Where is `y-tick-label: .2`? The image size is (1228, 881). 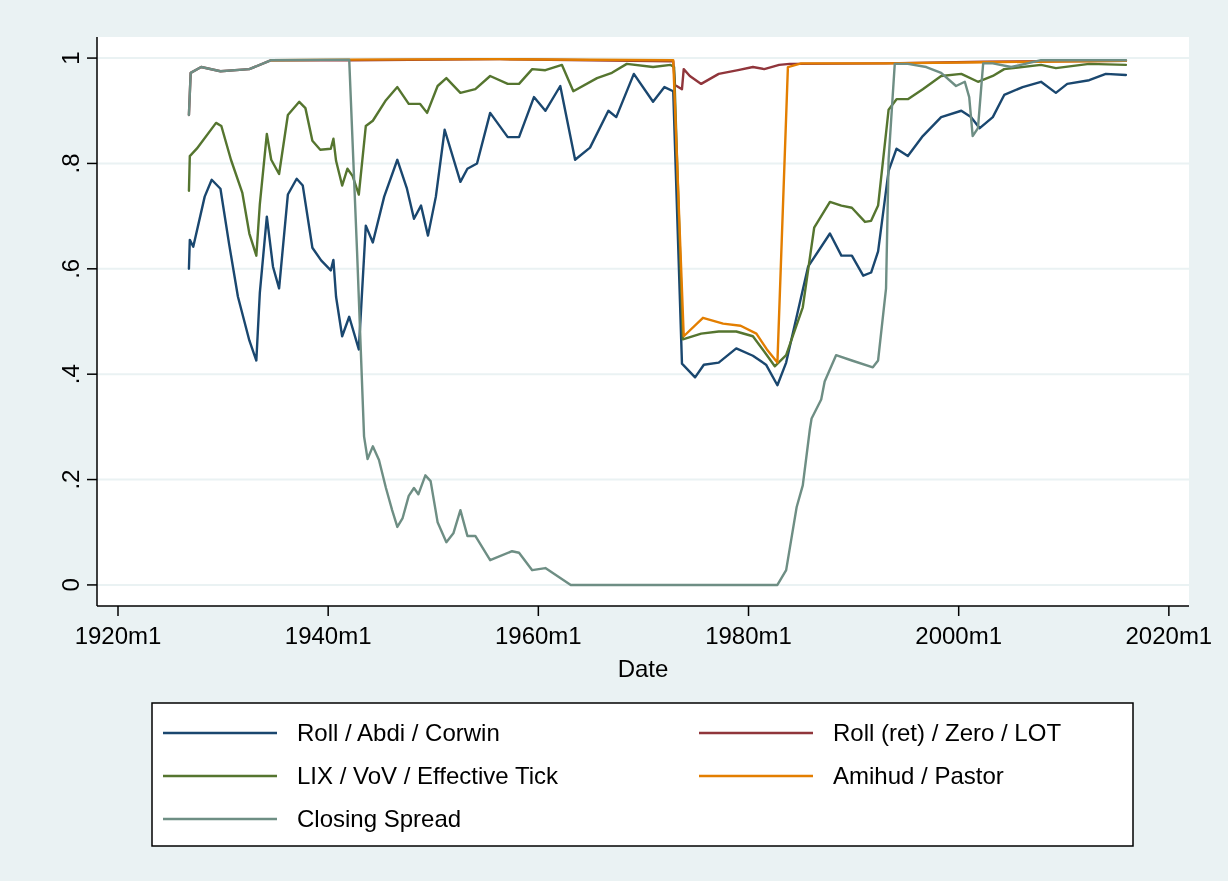
y-tick-label: .2 is located at coordinates (70, 479).